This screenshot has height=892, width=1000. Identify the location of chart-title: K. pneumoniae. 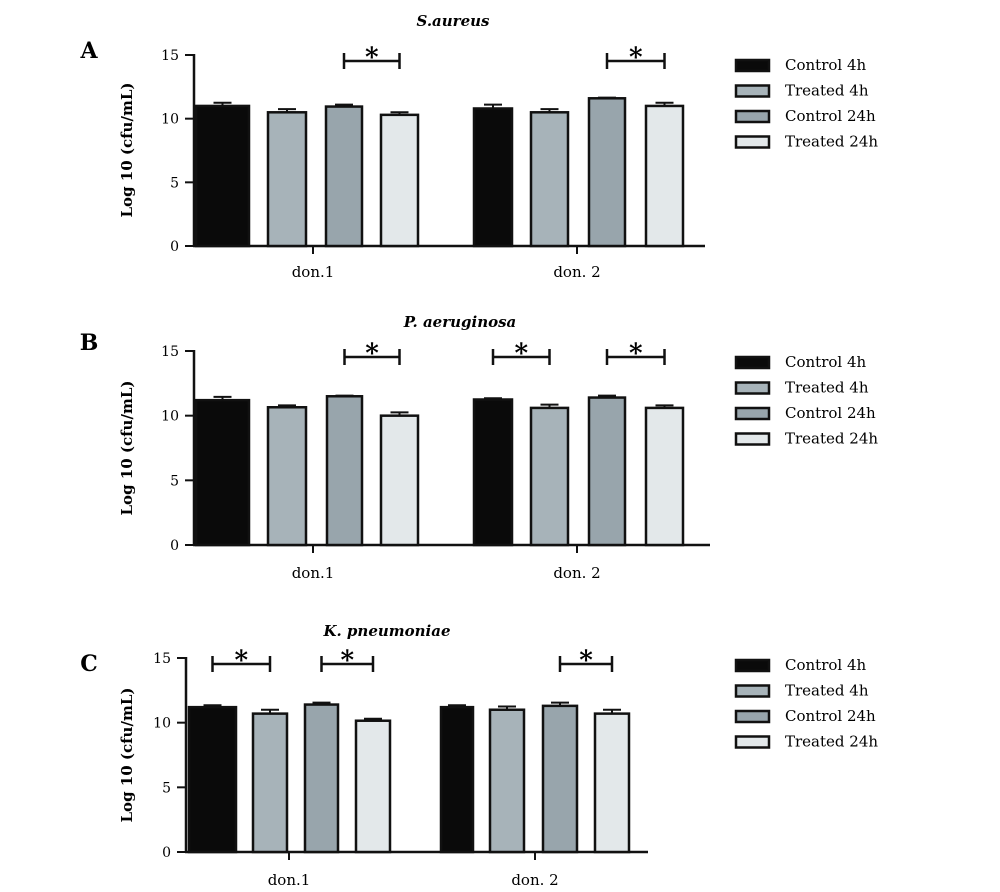
(386, 631).